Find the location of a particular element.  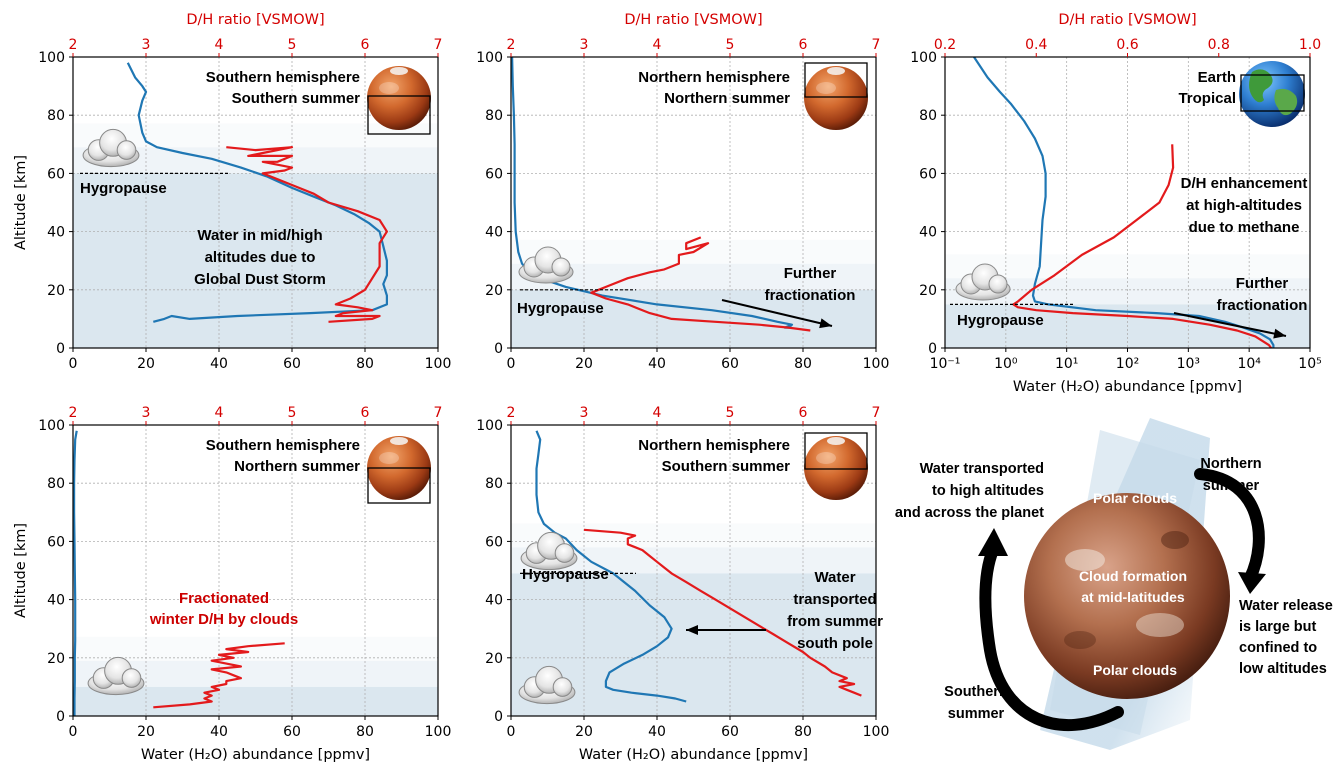

cloud-formation-label: Cloud formation is located at coordinates (1133, 576).